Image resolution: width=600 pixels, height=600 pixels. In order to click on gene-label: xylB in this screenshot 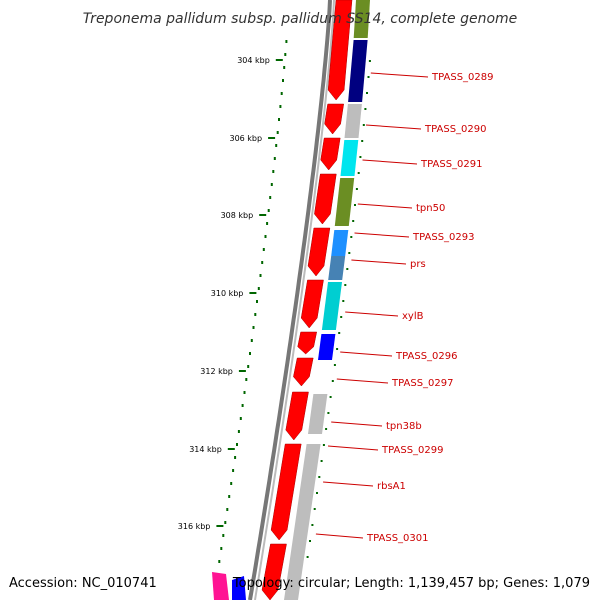, I will do `click(413, 316)`.